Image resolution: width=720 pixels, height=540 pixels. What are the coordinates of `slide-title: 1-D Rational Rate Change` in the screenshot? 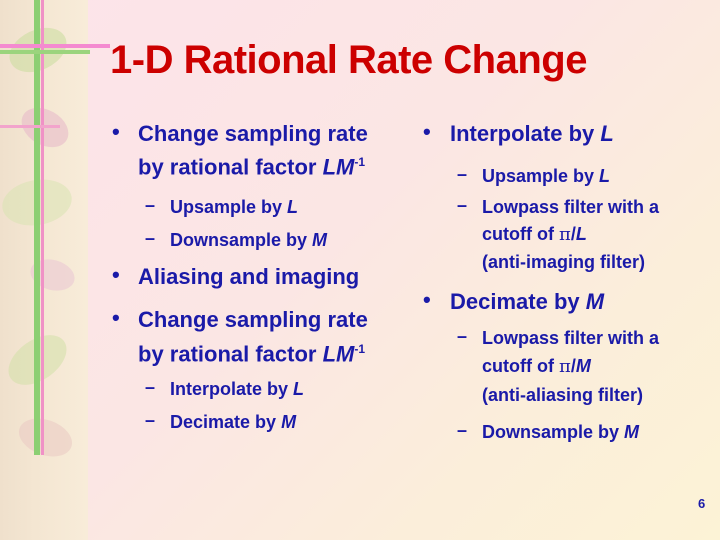 It's located at (348, 60).